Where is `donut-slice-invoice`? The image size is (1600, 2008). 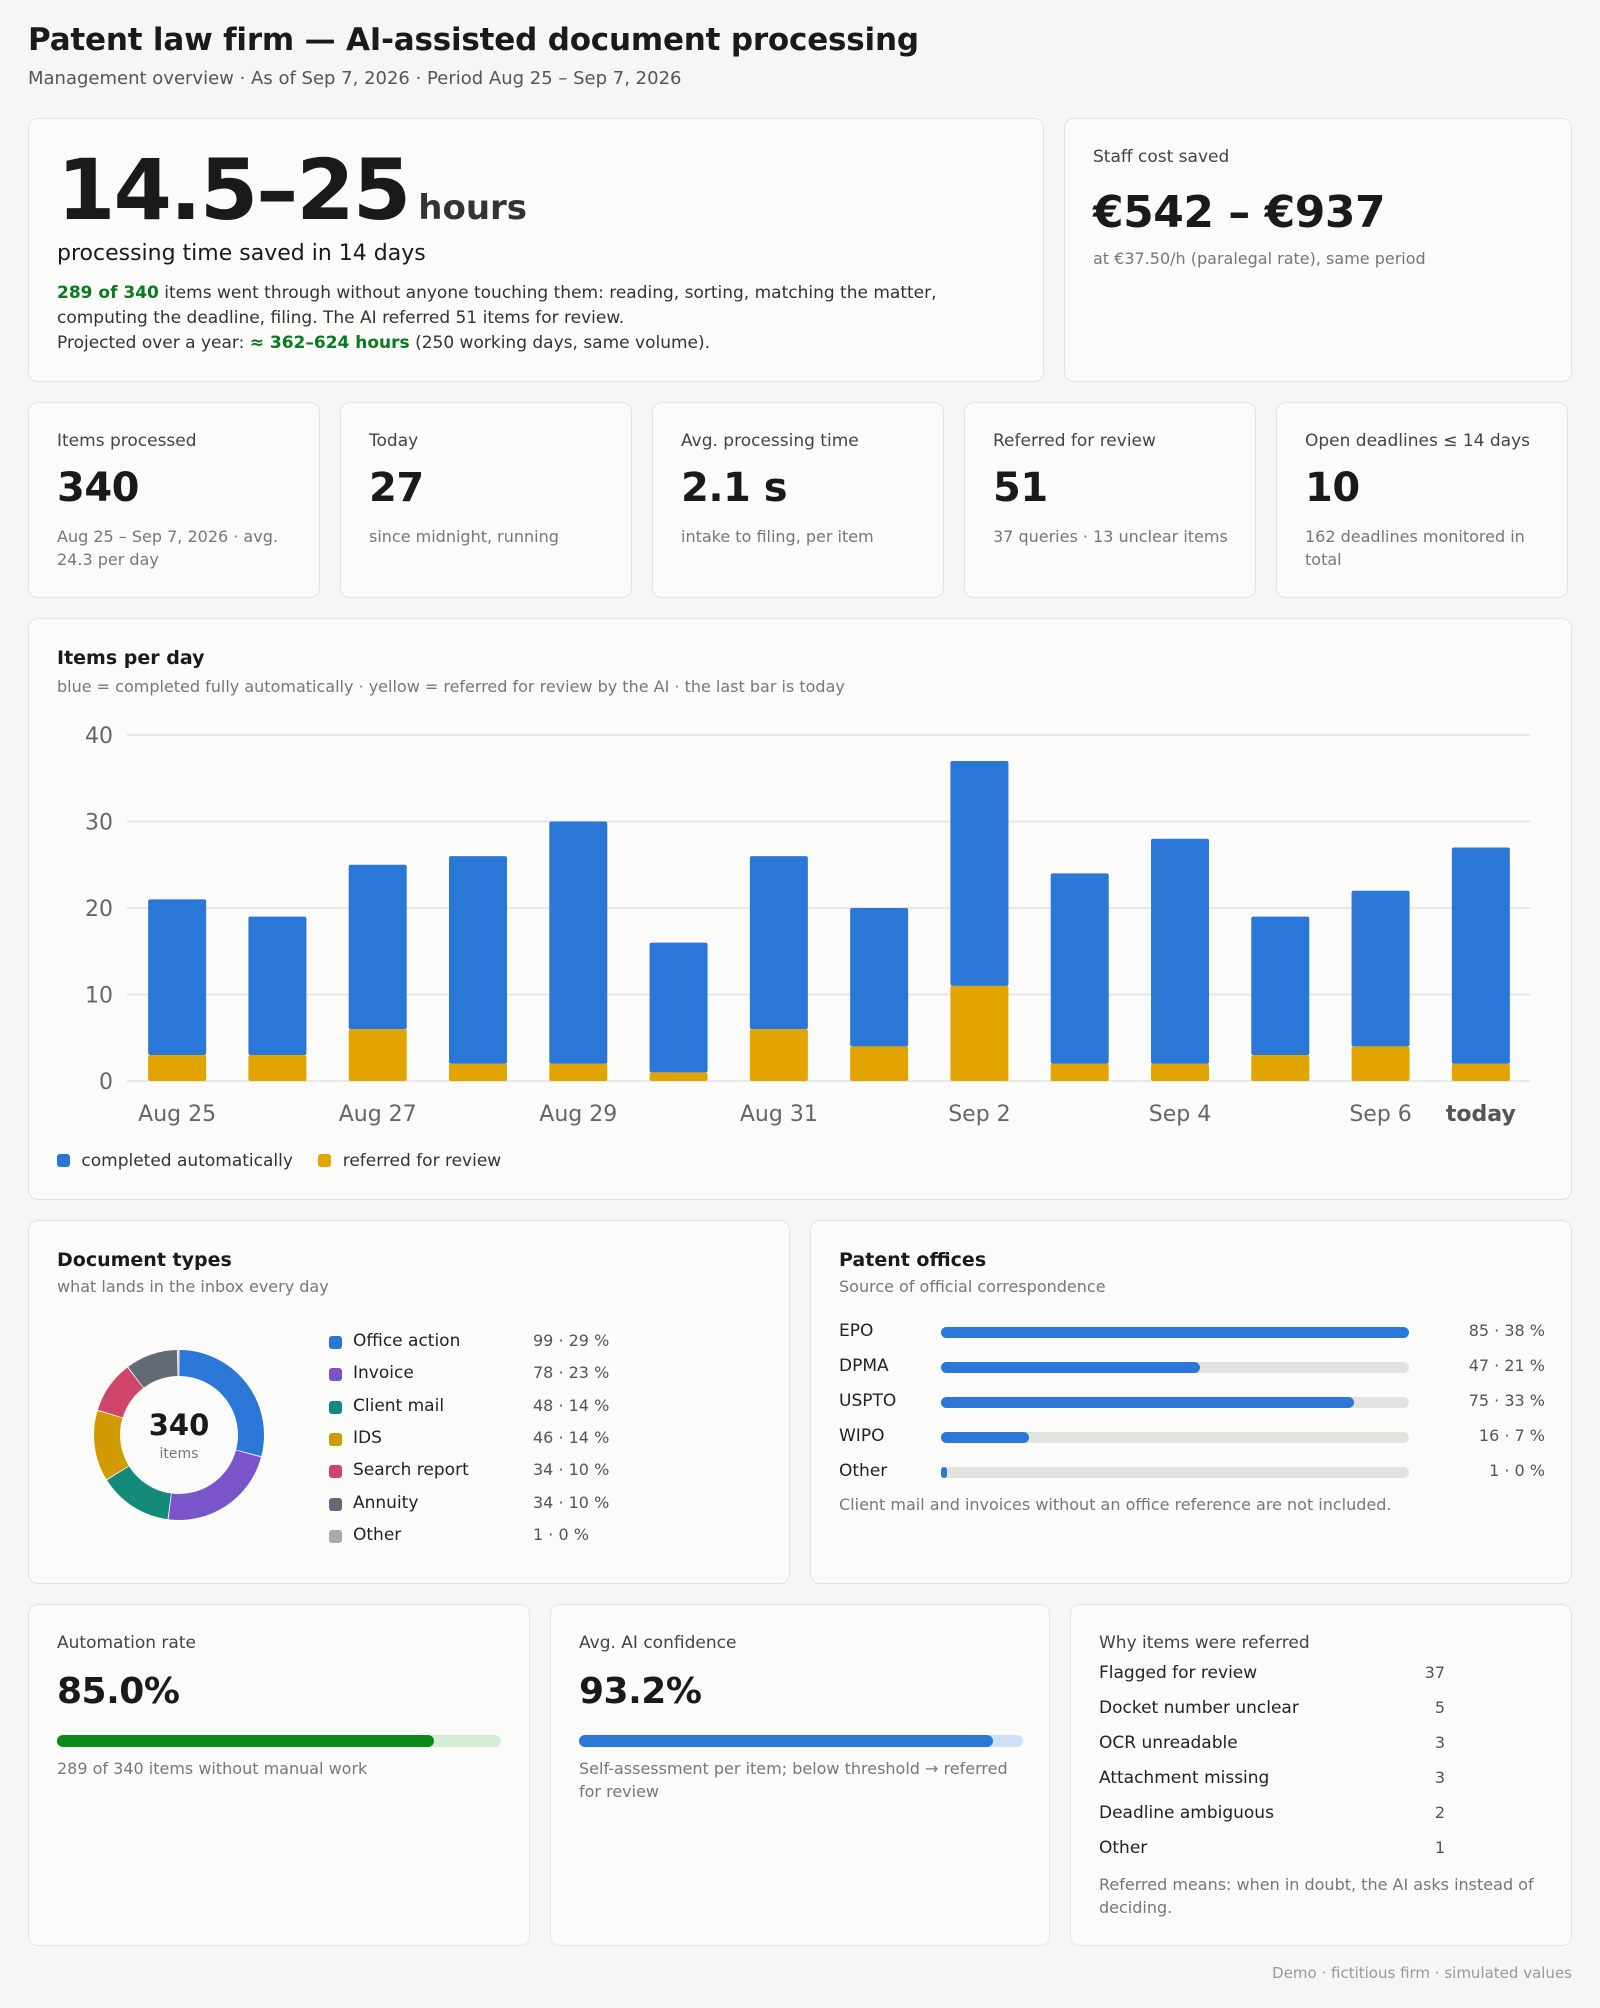
donut-slice-invoice is located at coordinates (215, 1484).